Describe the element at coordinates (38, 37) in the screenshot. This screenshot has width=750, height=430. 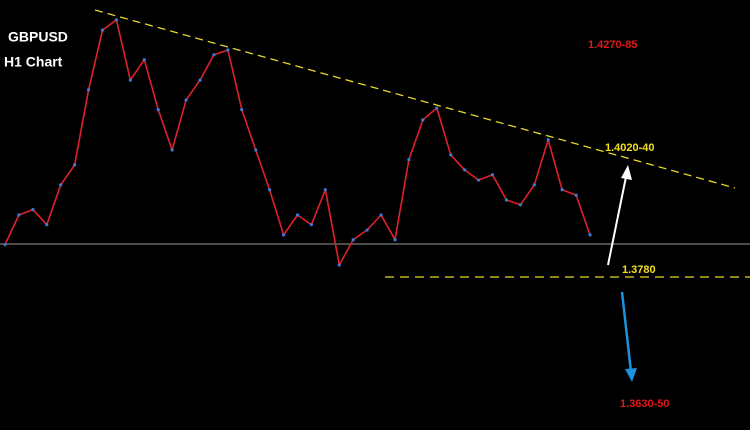
I see `chart-title: GBPUSD` at that location.